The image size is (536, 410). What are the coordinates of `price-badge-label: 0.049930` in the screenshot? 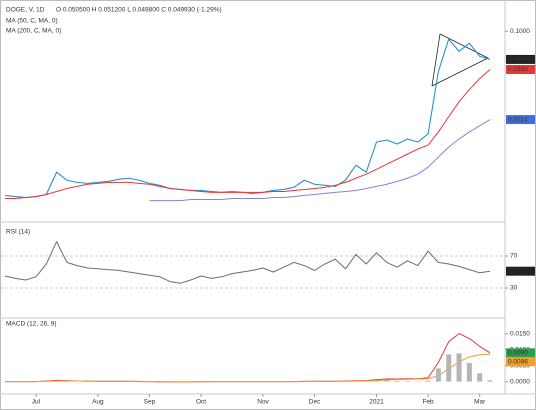 It's located at (521, 59).